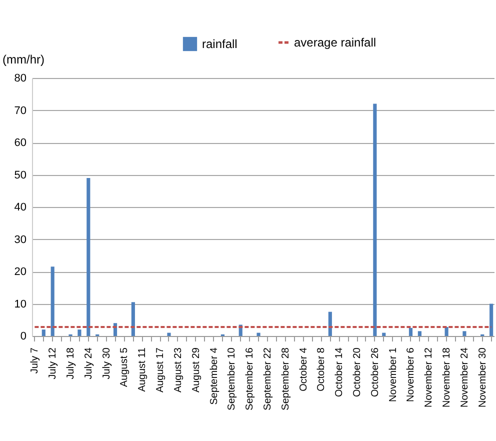  I want to click on x-tick-label: August 11, so click(142, 369).